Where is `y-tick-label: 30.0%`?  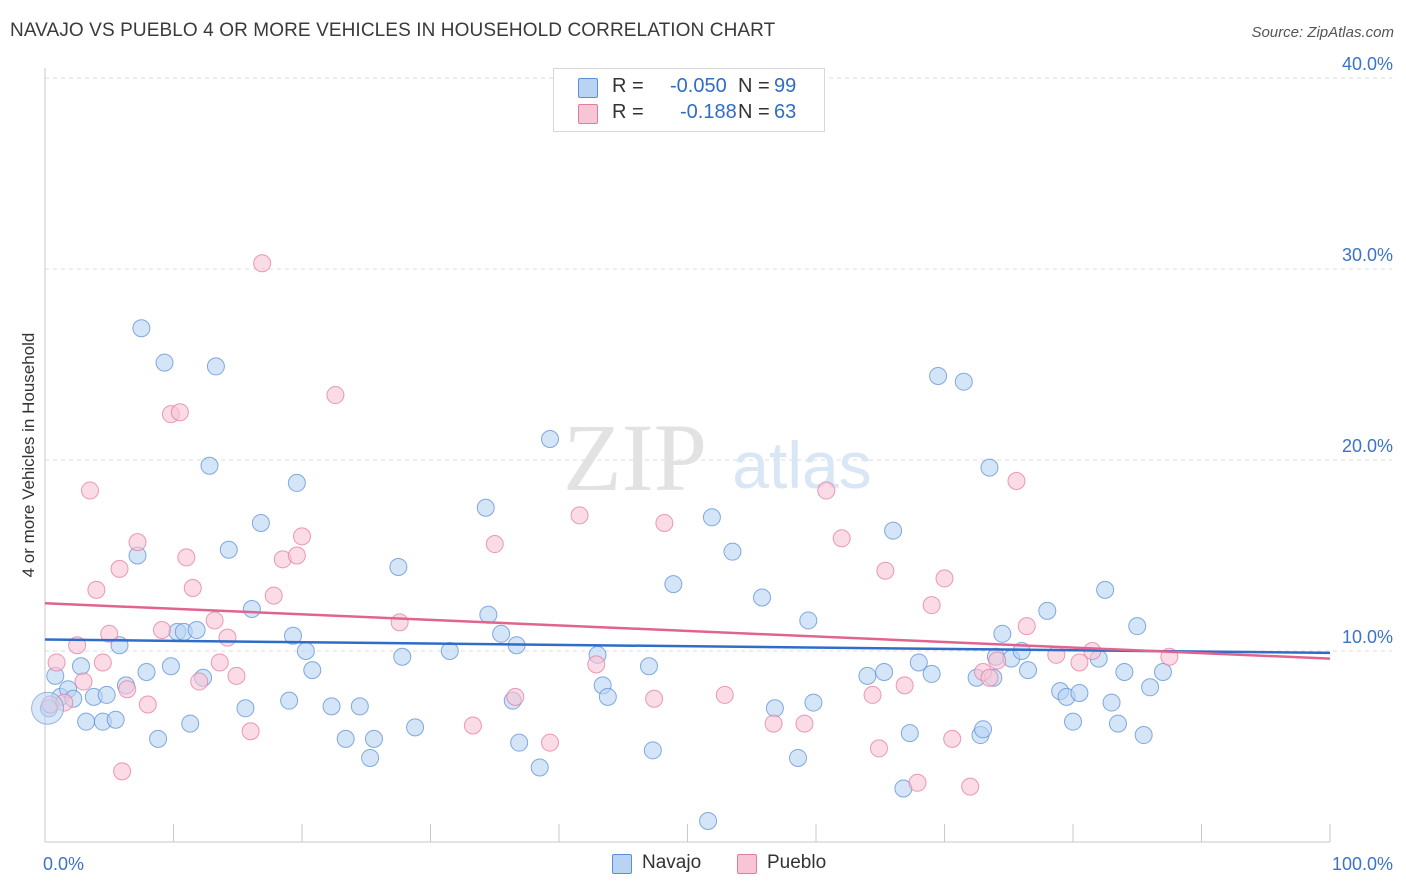 y-tick-label: 30.0% is located at coordinates (1367, 255).